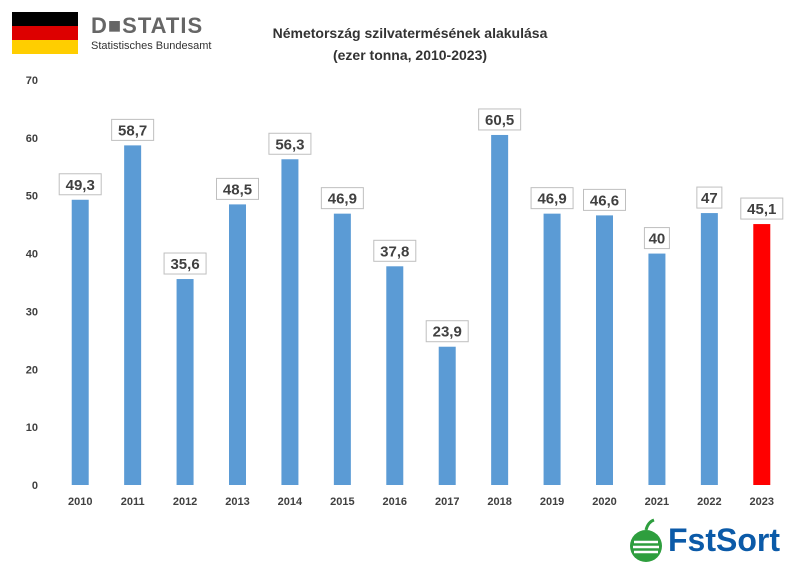  Describe the element at coordinates (410, 55) in the screenshot. I see `chart-title-line2: (ezer tonna, 2010-2023)` at that location.